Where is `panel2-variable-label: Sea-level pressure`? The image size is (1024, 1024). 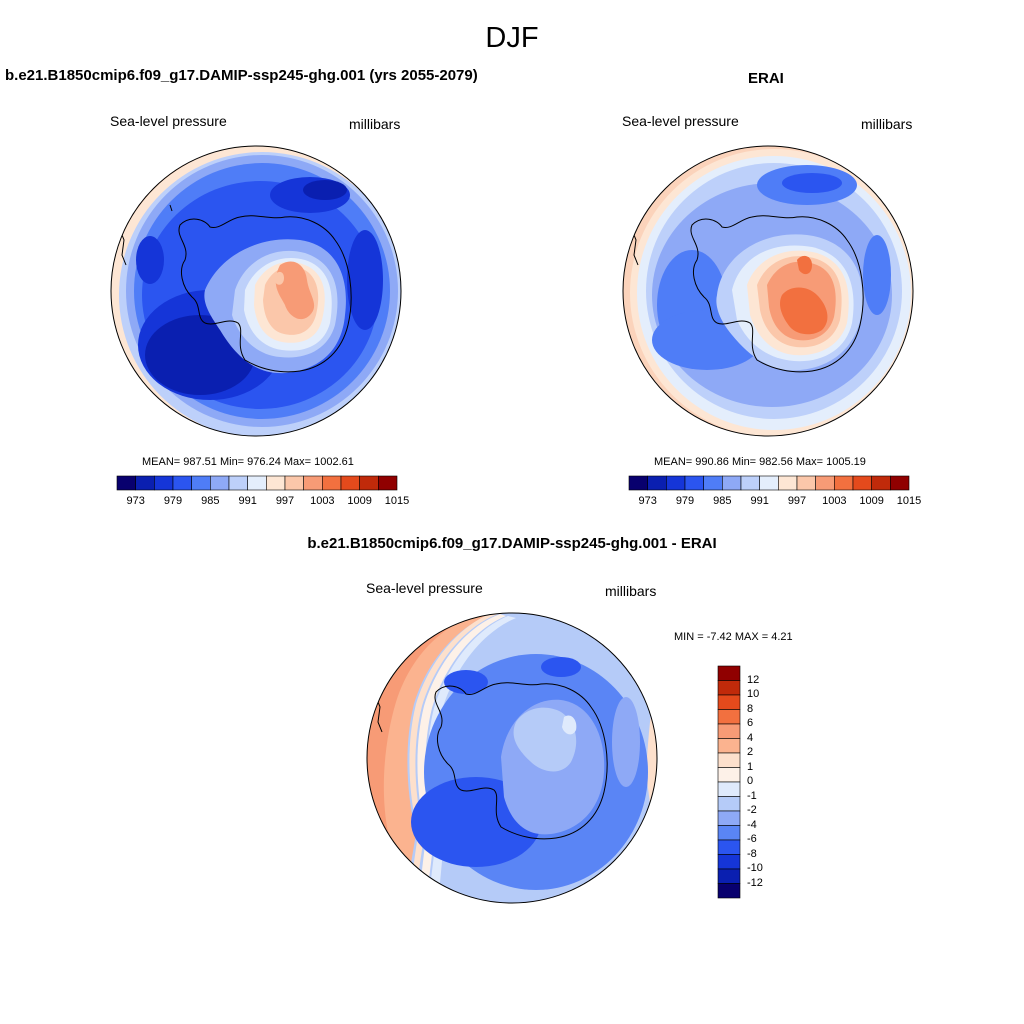 panel2-variable-label: Sea-level pressure is located at coordinates (680, 121).